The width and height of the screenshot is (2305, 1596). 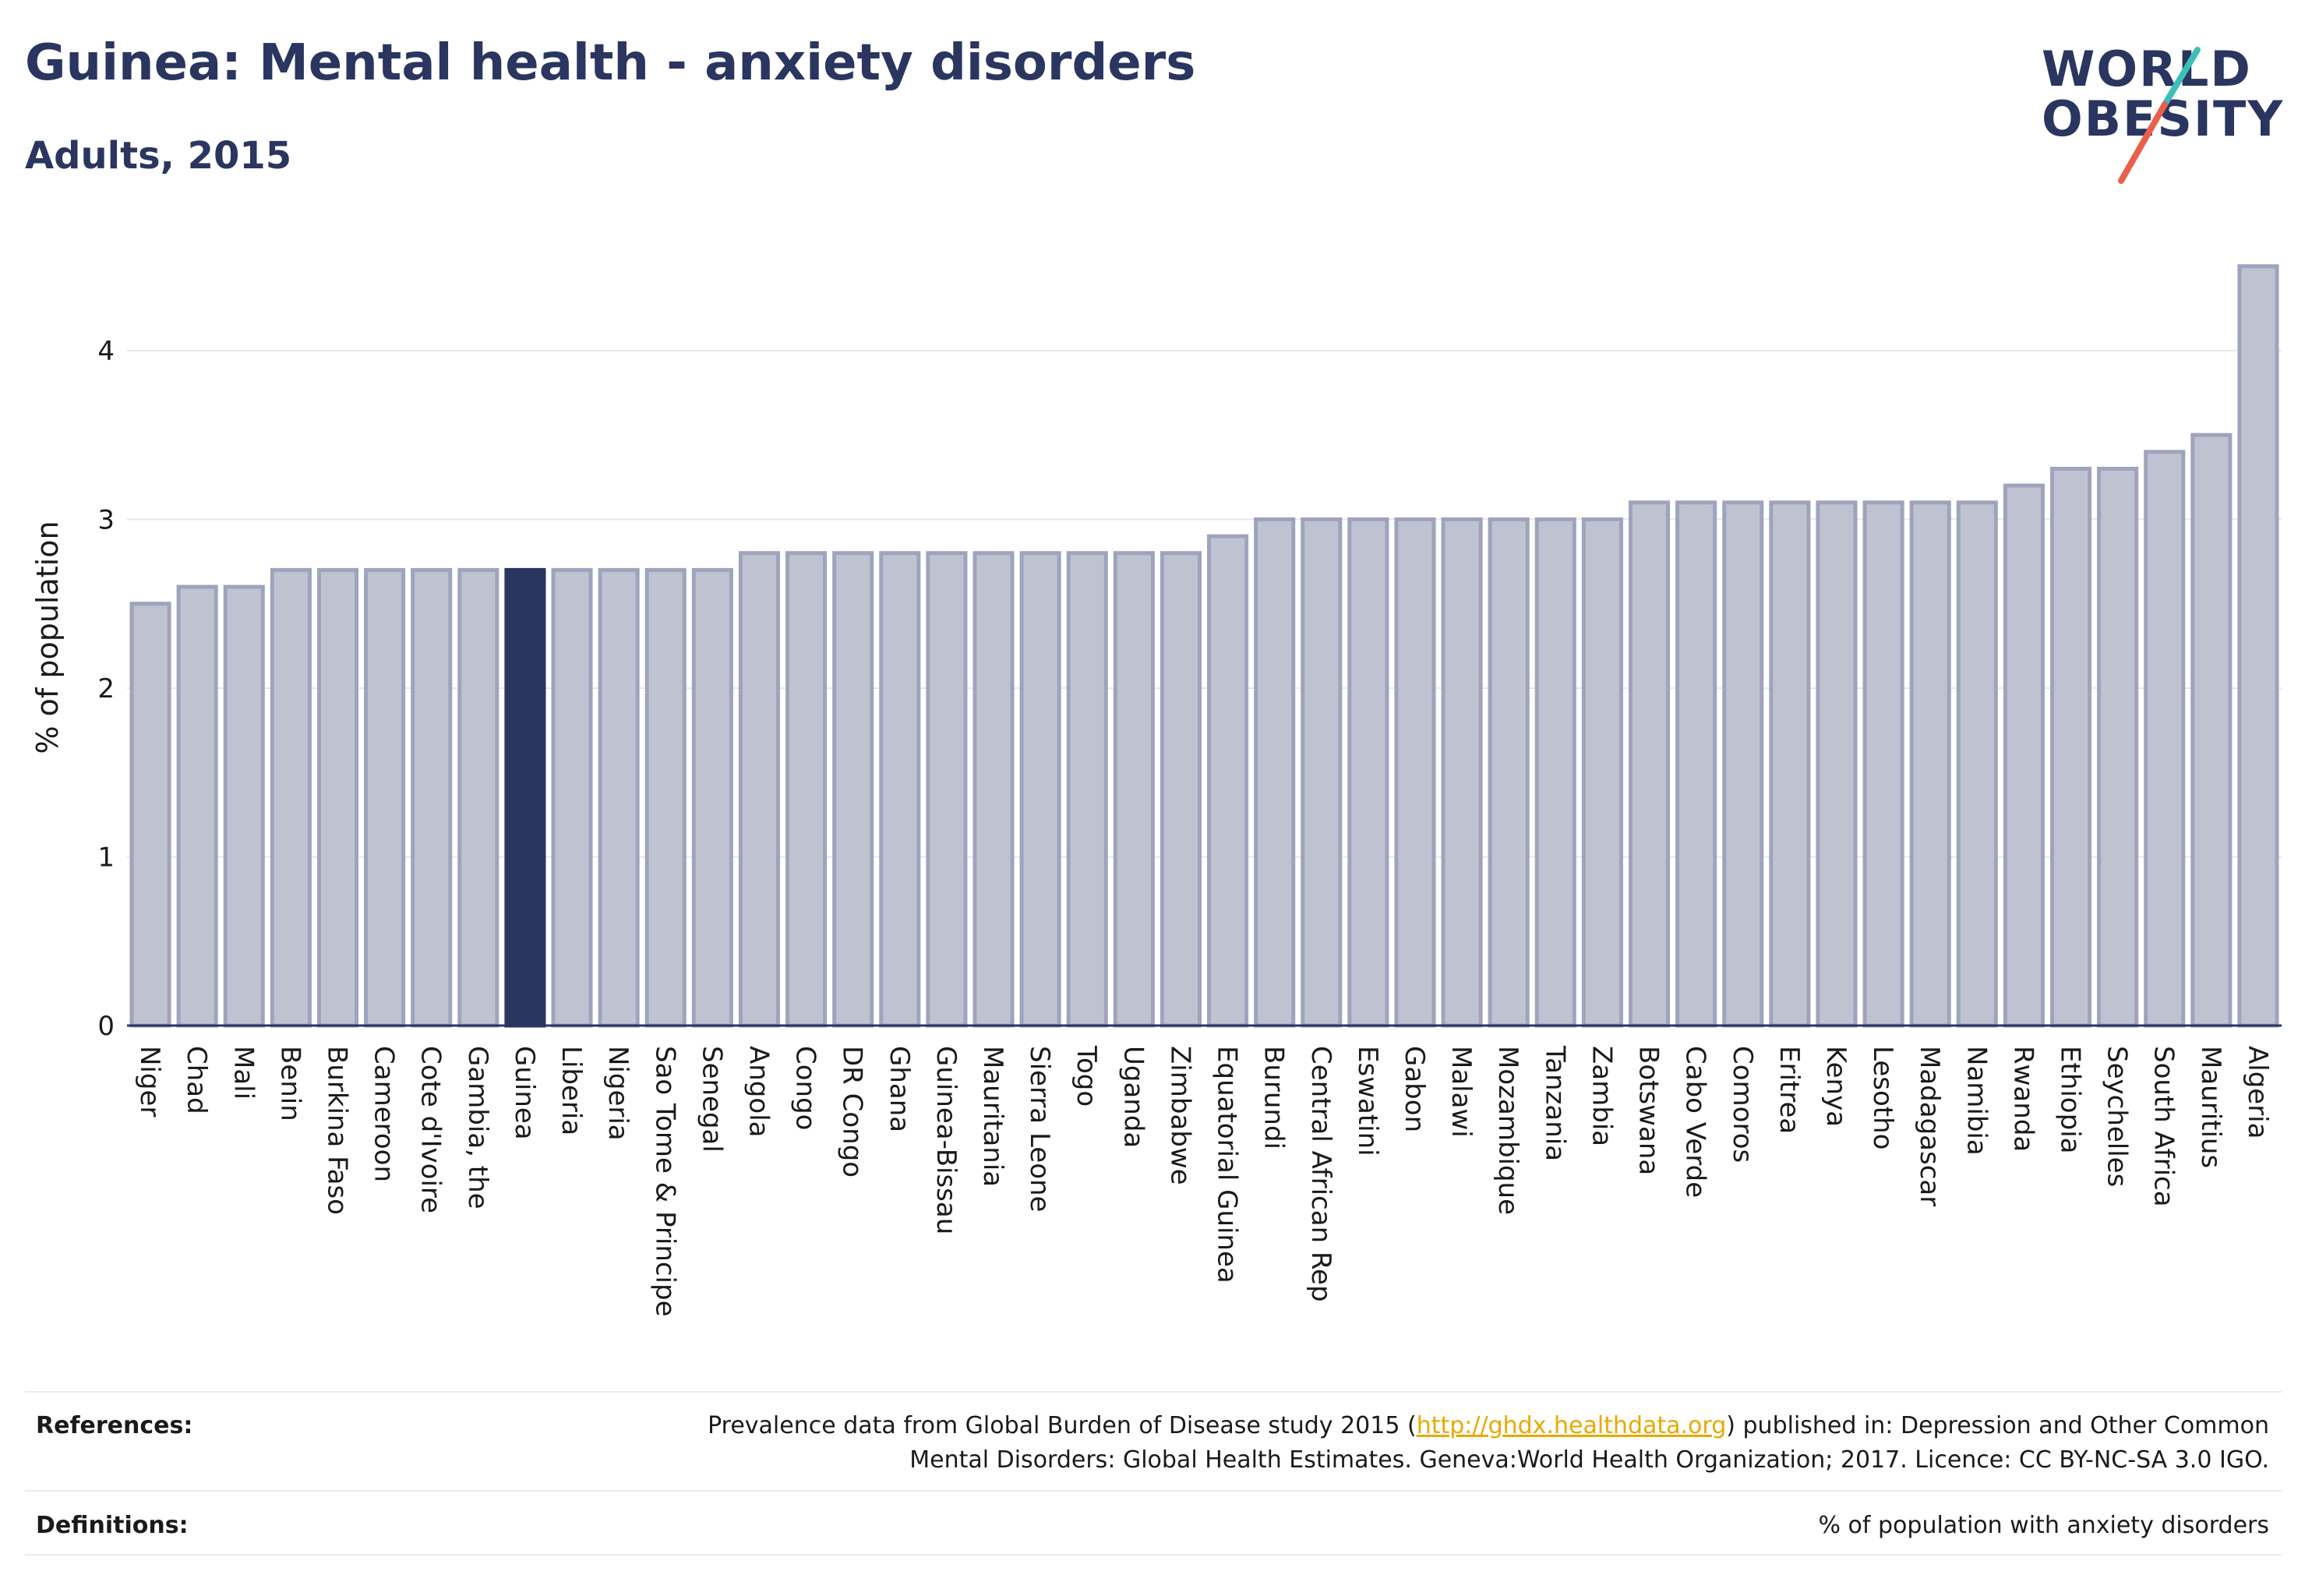 What do you see at coordinates (1181, 789) in the screenshot?
I see `bar-zimbabwe` at bounding box center [1181, 789].